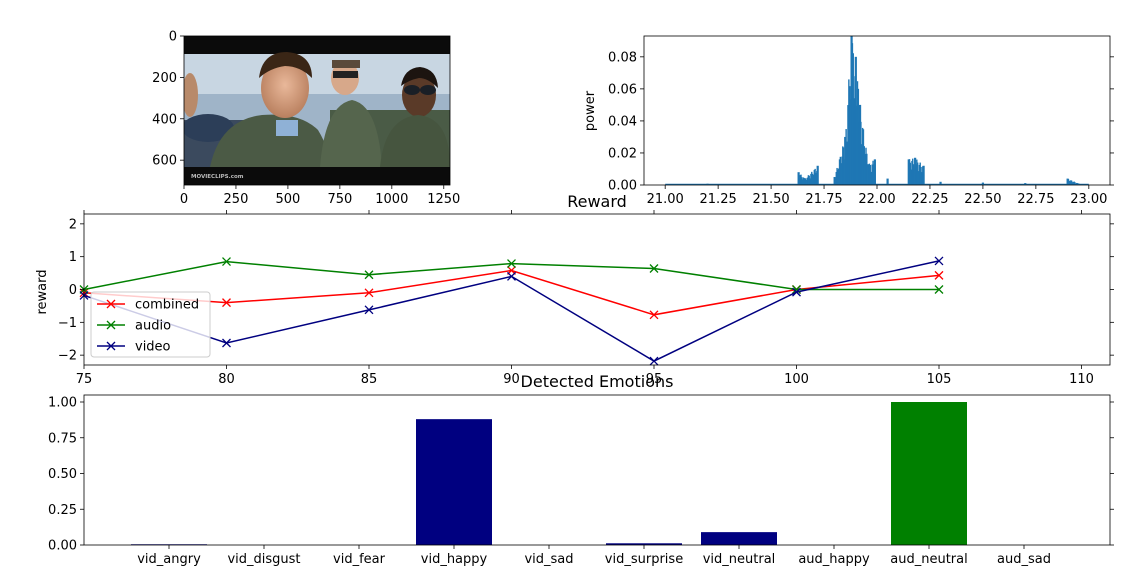 This screenshot has width=1140, height=588. What do you see at coordinates (263, 559) in the screenshot?
I see `emotion-x-tick-vid_disgust: vid_disgust` at bounding box center [263, 559].